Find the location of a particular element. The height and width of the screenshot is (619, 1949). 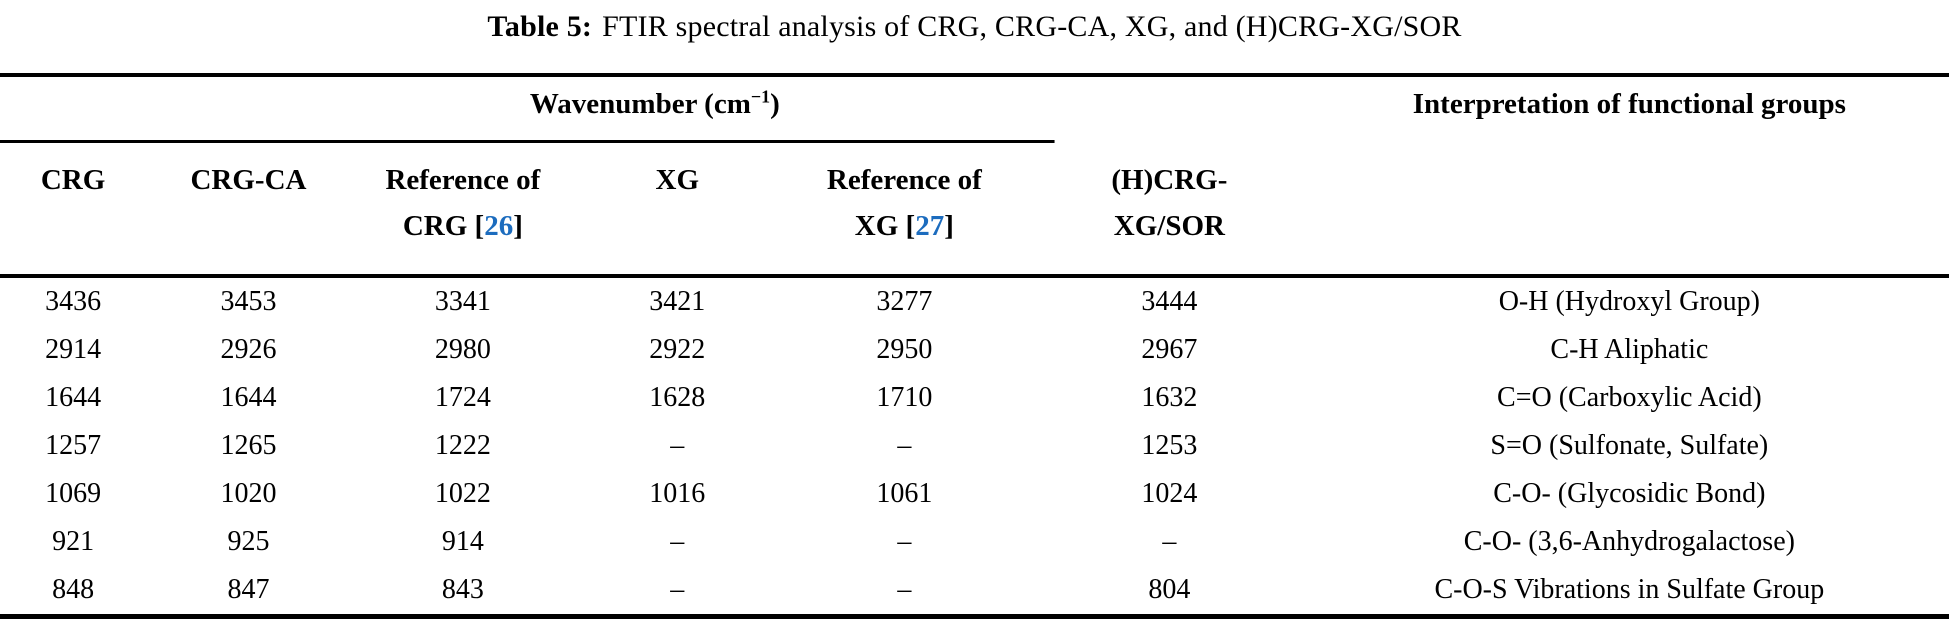

col-header-label-line2: XG [27] is located at coordinates (904, 226).